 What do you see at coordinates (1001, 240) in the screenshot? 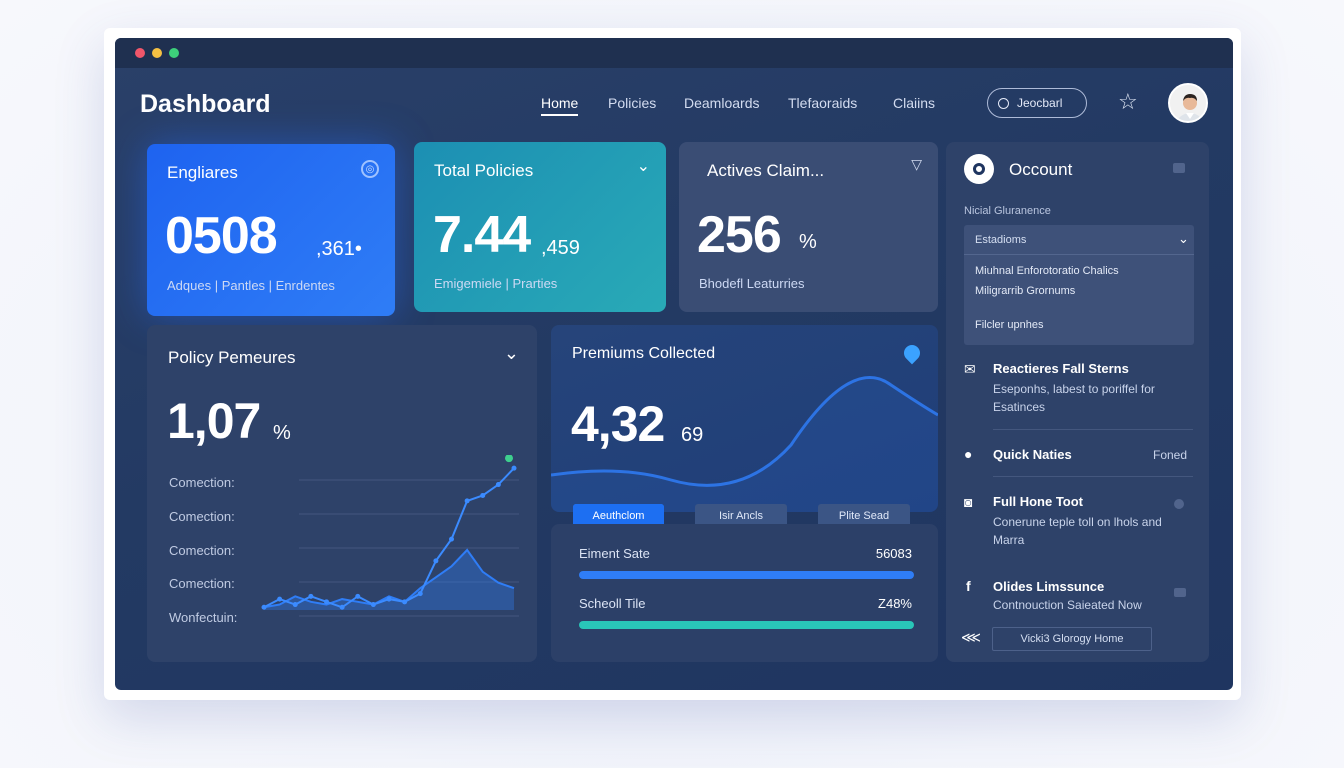
I see `dropdown-selected: Estadioms` at bounding box center [1001, 240].